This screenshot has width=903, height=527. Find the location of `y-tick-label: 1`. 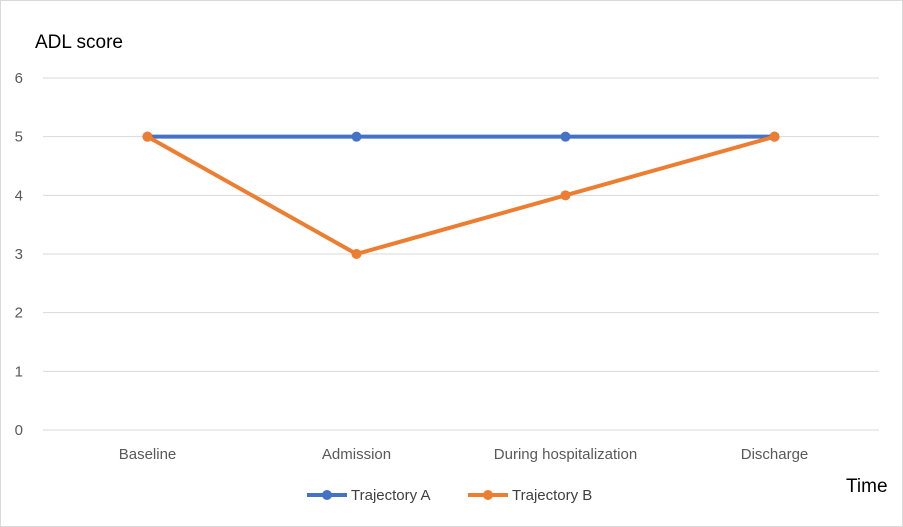

y-tick-label: 1 is located at coordinates (19, 371).